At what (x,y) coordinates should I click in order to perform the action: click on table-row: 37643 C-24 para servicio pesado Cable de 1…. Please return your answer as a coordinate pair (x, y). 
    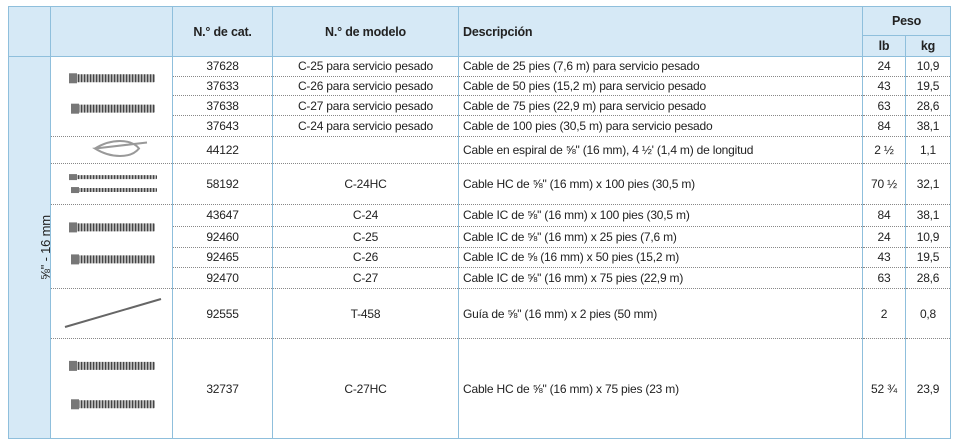
    Looking at the image, I should click on (480, 126).